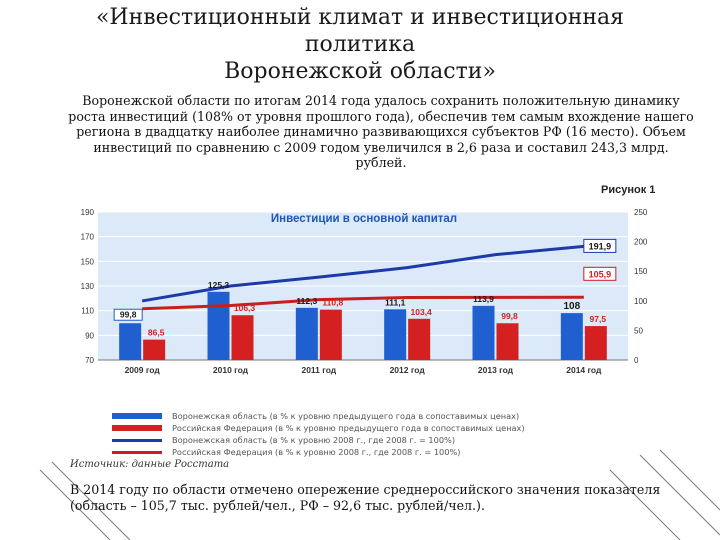  Describe the element at coordinates (641, 212) in the screenshot. I see `right-tick-label: 250` at that location.